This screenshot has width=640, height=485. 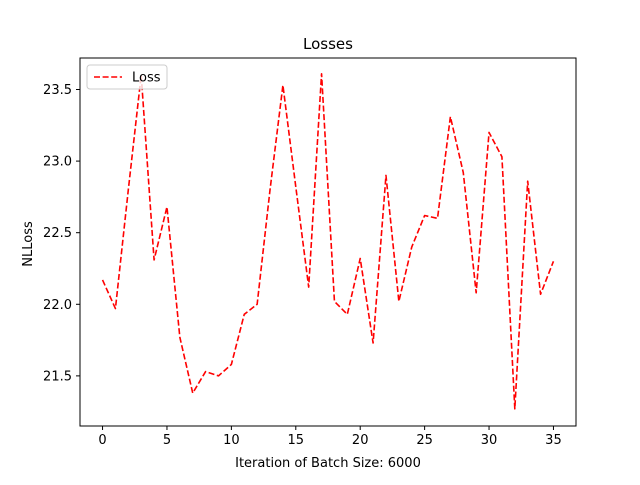 What do you see at coordinates (360, 440) in the screenshot?
I see `x-tick-label: 20` at bounding box center [360, 440].